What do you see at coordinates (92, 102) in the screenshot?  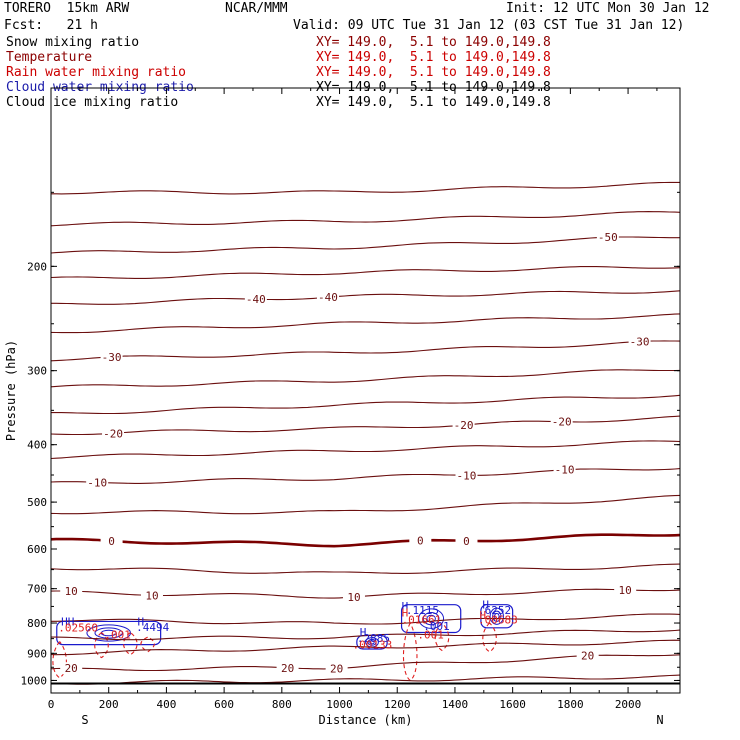 I see `legend-label-cloud-ice: Cloud ice mixing ratio` at bounding box center [92, 102].